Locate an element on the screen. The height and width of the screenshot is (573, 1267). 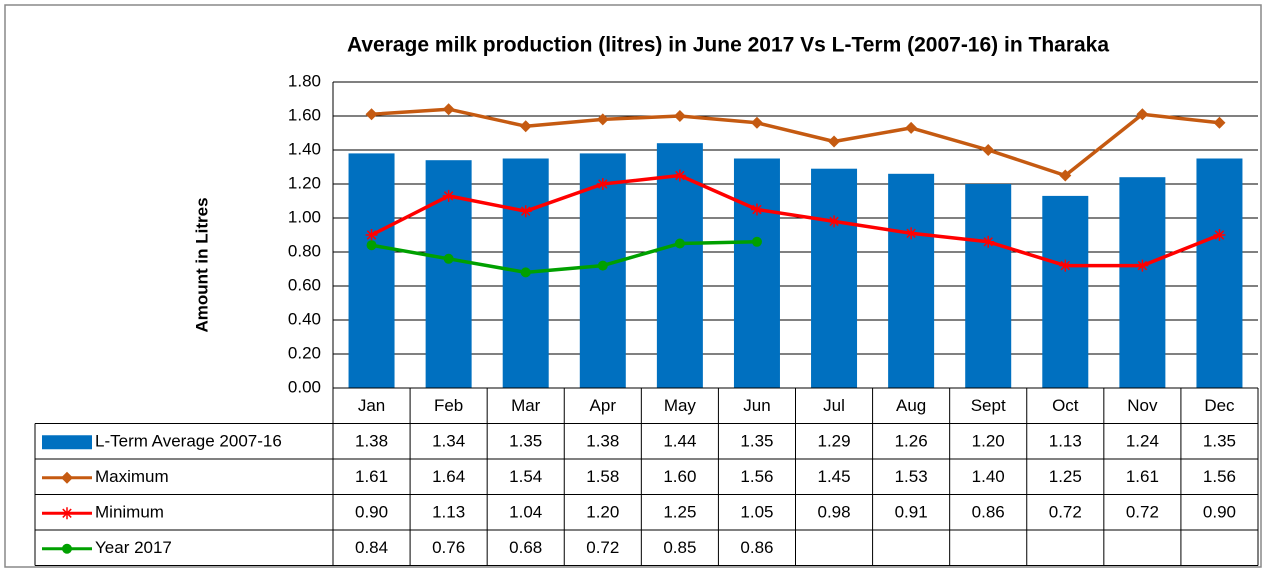
table-value: 0.90 is located at coordinates (371, 512).